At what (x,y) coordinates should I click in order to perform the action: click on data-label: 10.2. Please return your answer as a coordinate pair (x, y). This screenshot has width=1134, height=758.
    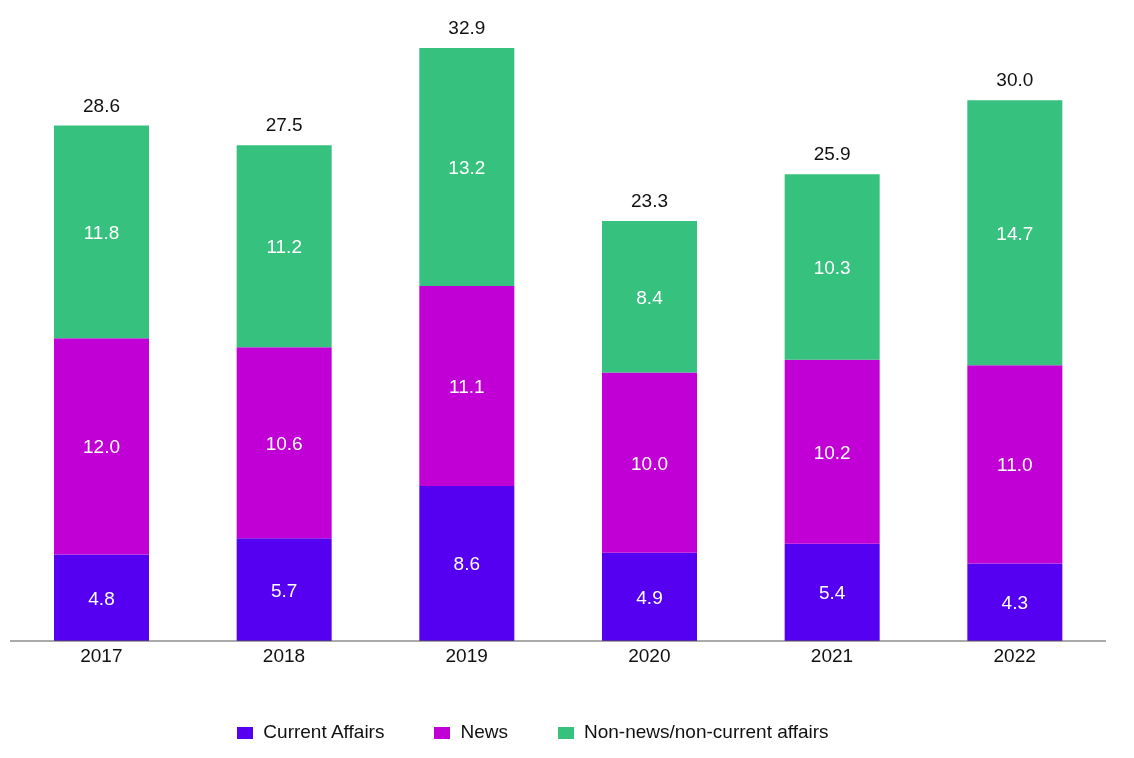
    Looking at the image, I should click on (832, 452).